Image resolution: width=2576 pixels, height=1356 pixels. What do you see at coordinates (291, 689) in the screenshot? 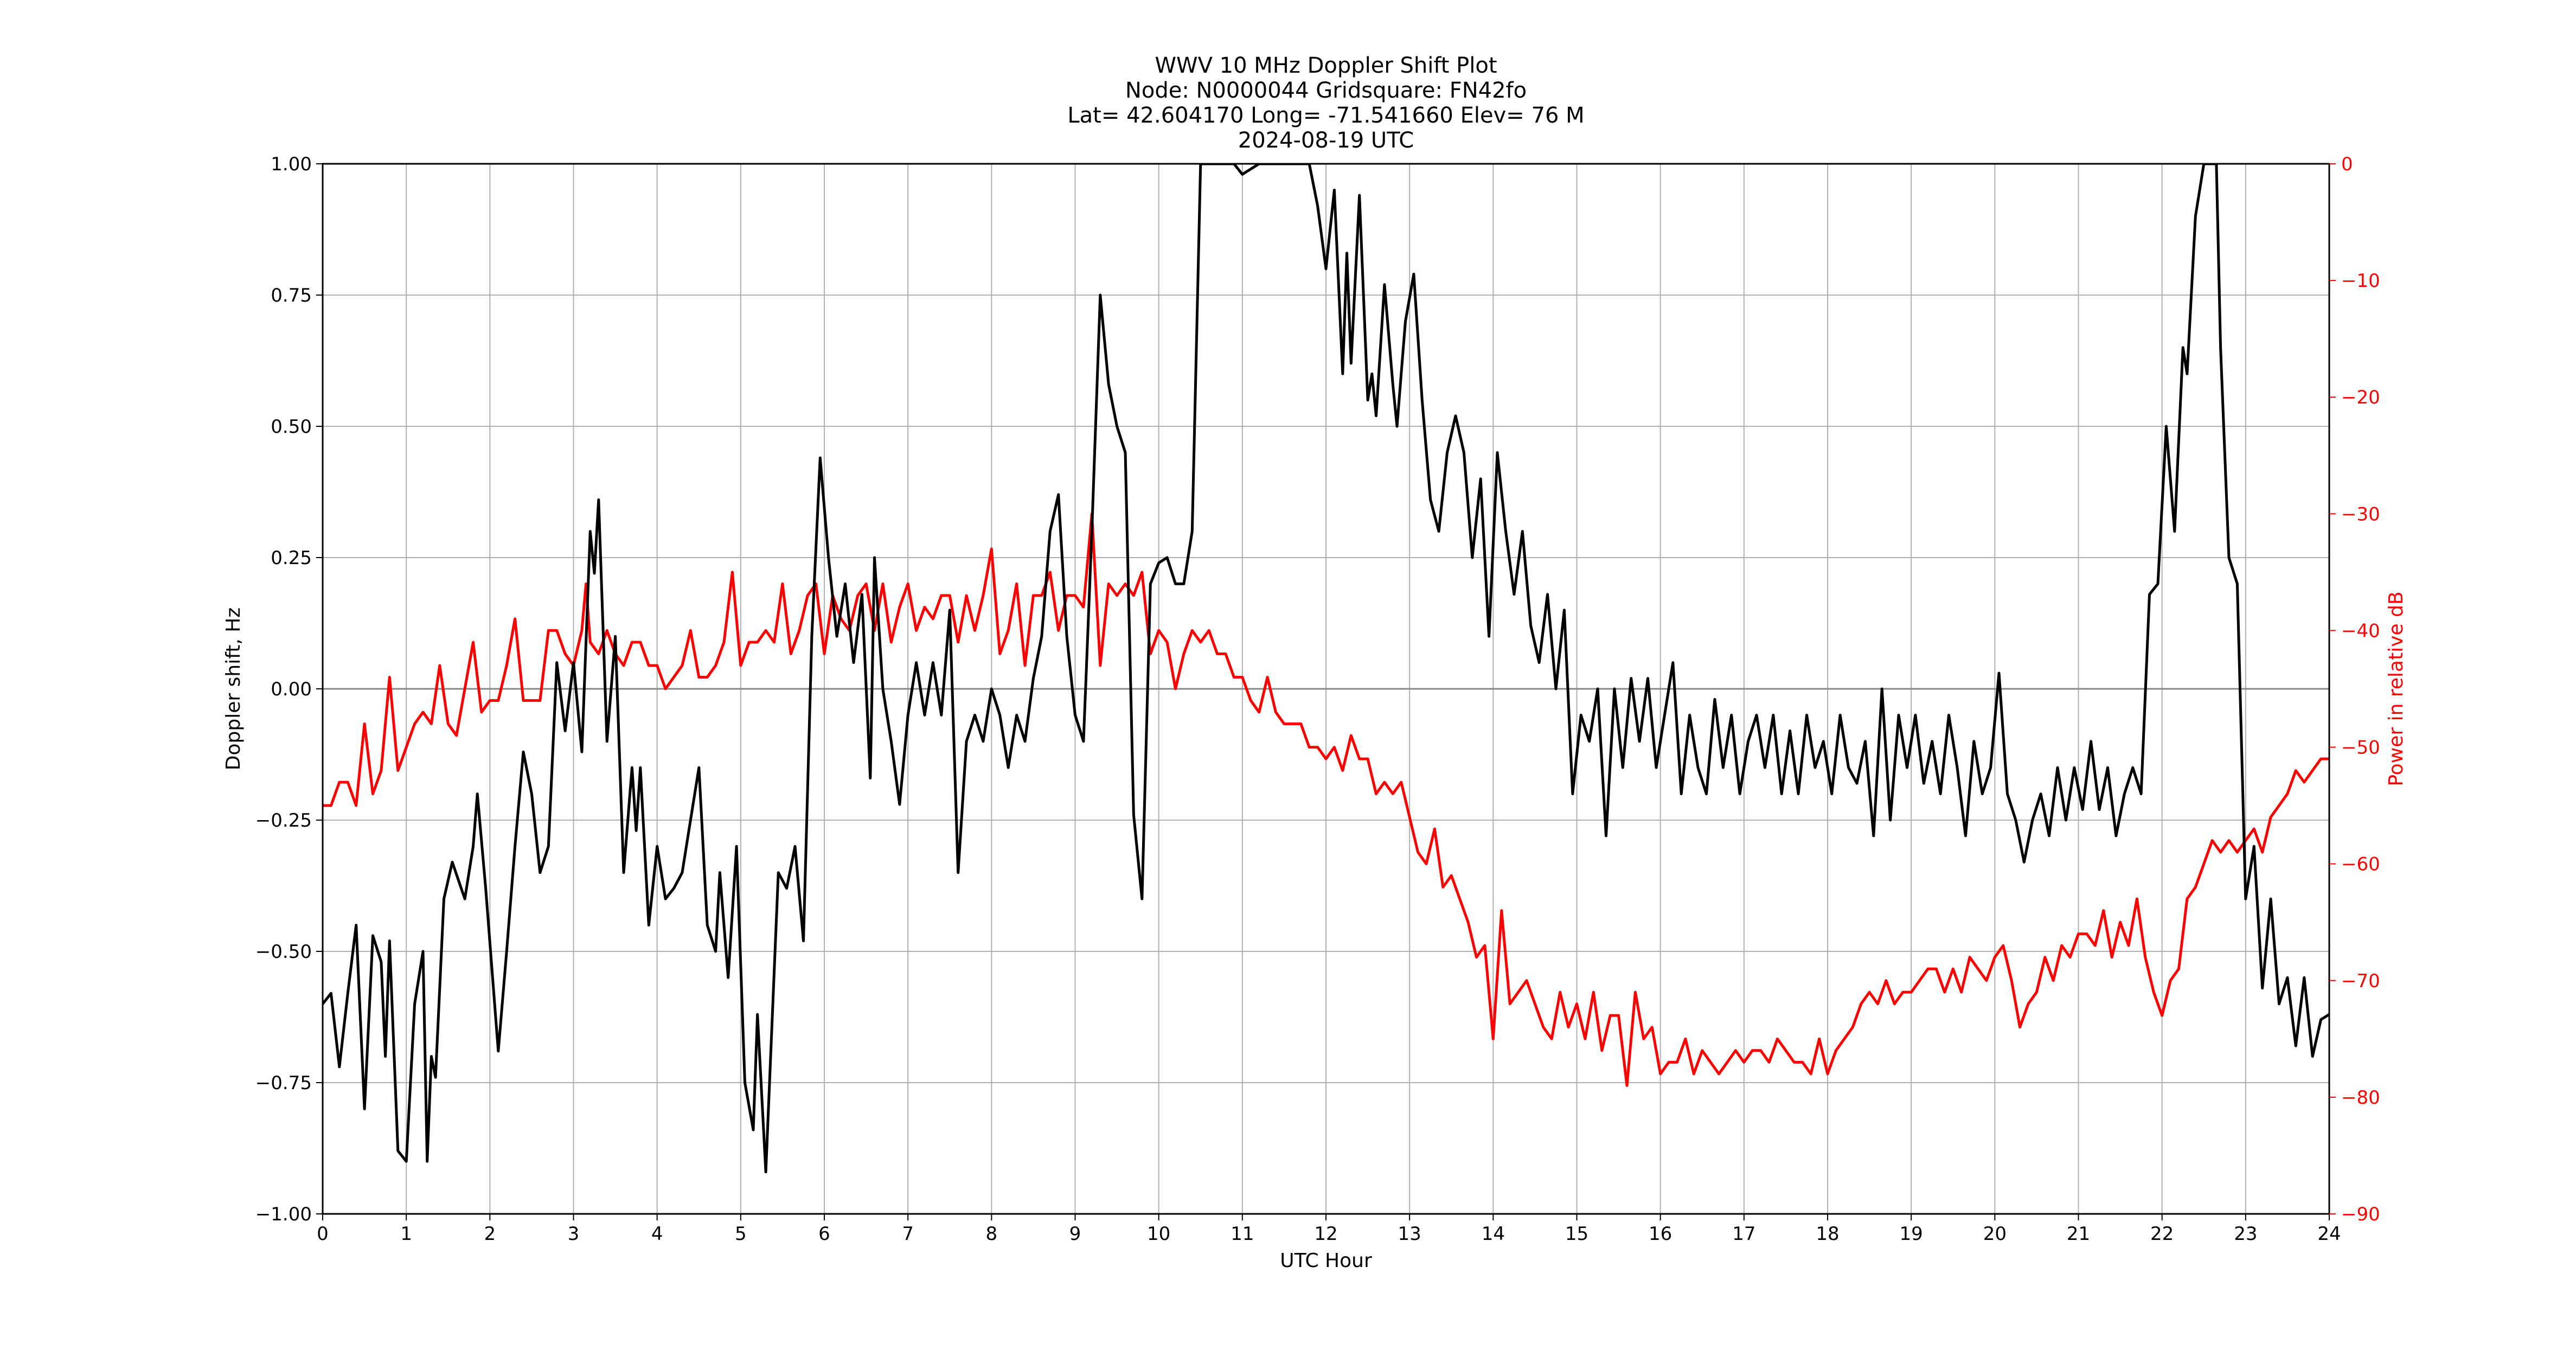
I see `left-y-tick-label: 0.00` at bounding box center [291, 689].